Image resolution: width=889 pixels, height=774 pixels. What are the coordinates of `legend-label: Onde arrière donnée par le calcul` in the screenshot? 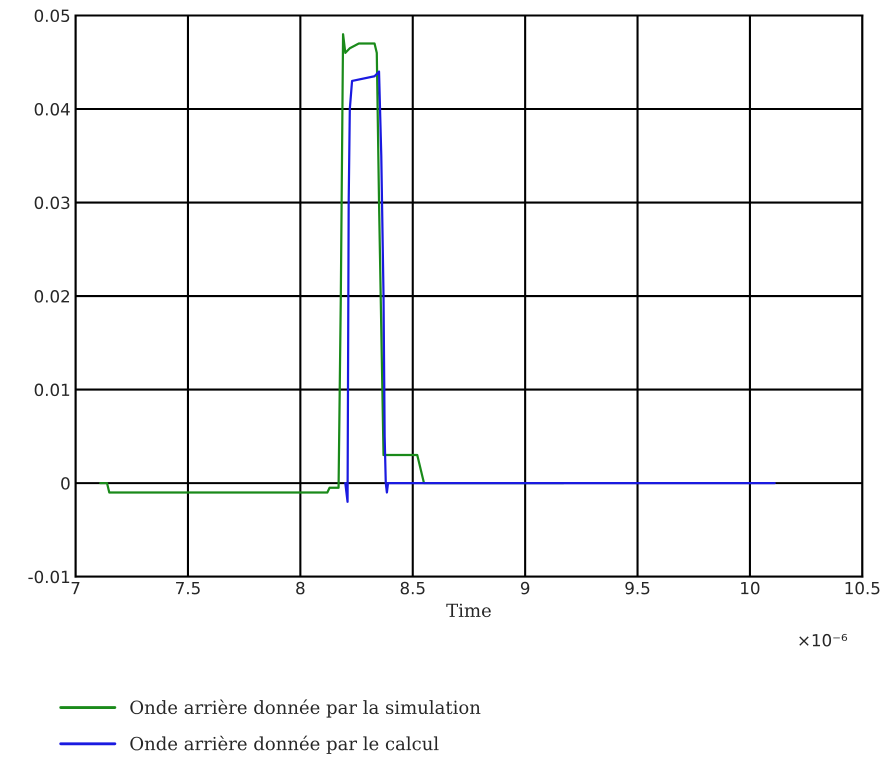 It's located at (284, 745).